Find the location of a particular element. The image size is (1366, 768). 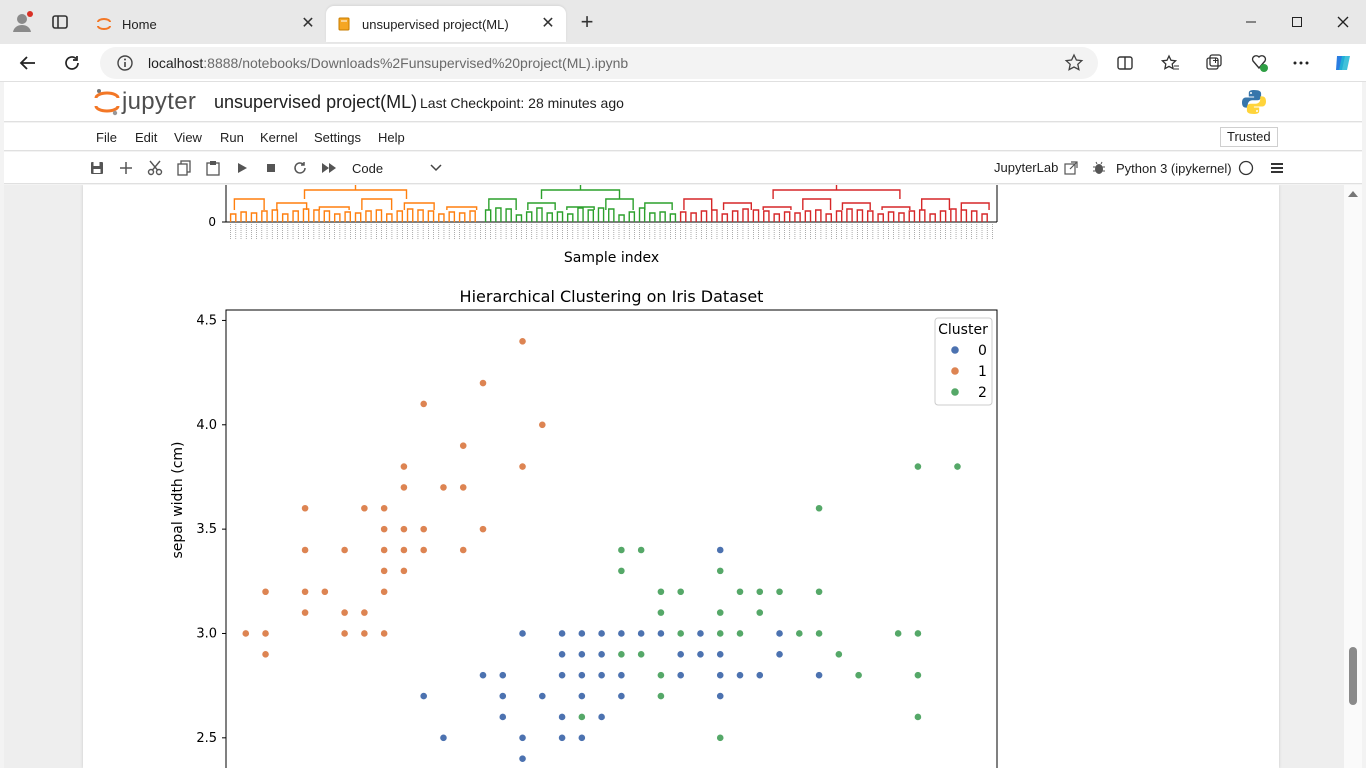

cut-icon is located at coordinates (155, 168).